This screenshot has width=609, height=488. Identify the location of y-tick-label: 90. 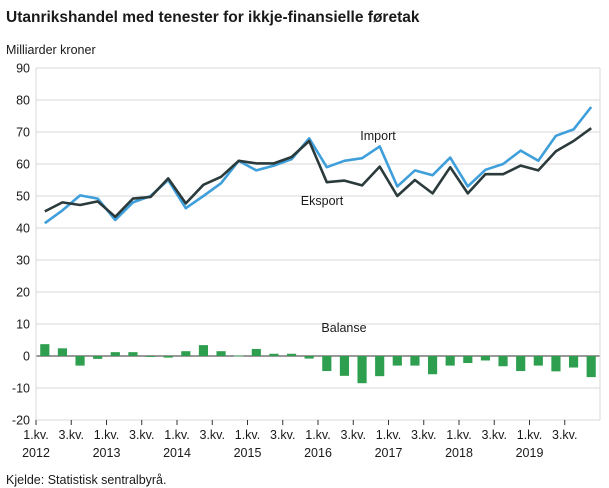
(23, 69).